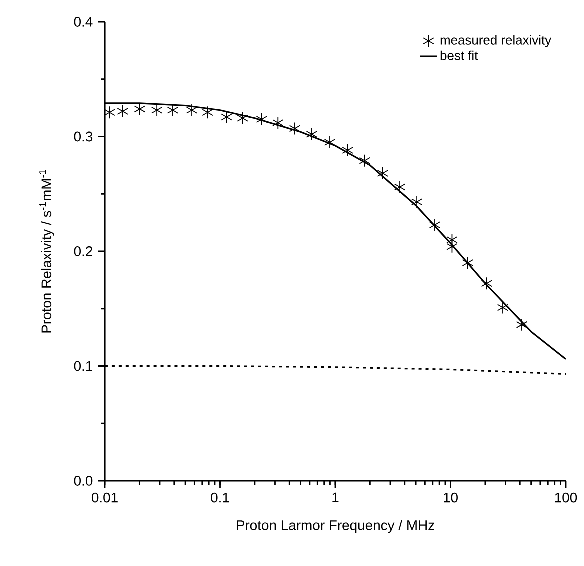 The image size is (584, 566). Describe the element at coordinates (83, 251) in the screenshot. I see `y-tick-label: 0.2` at that location.